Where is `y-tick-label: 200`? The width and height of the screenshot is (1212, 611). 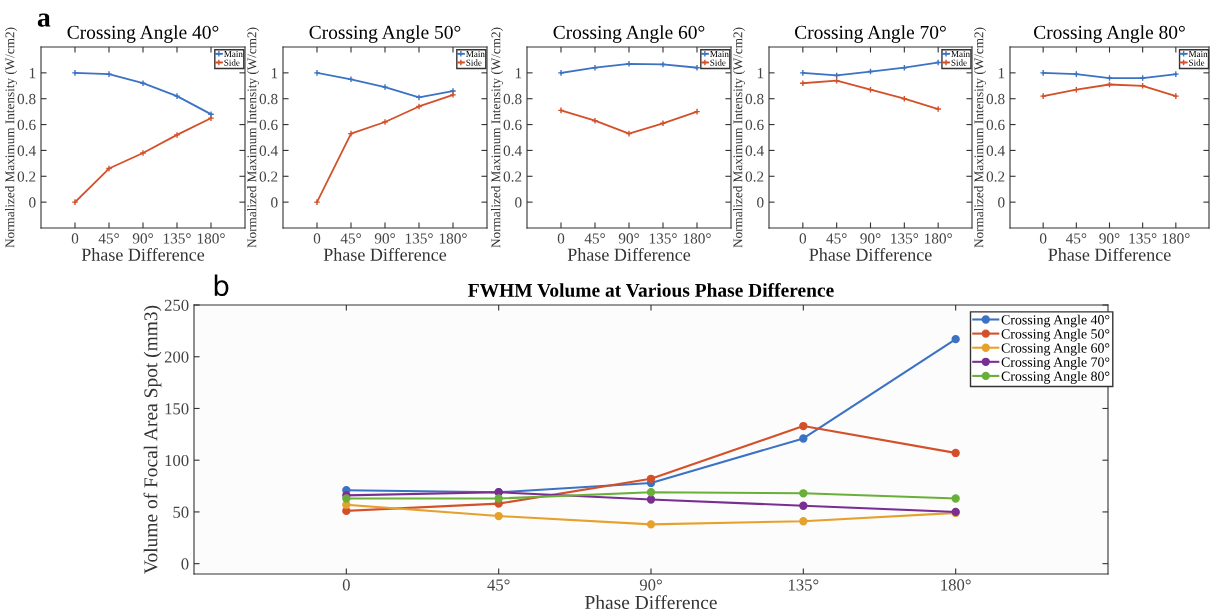
y-tick-label: 200 is located at coordinates (176, 357).